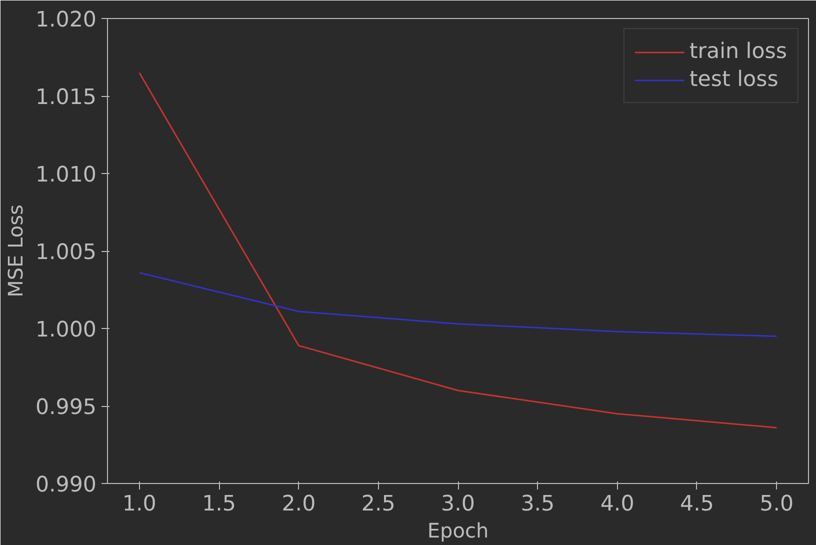  I want to click on x-axis-title: Epoch, so click(458, 530).